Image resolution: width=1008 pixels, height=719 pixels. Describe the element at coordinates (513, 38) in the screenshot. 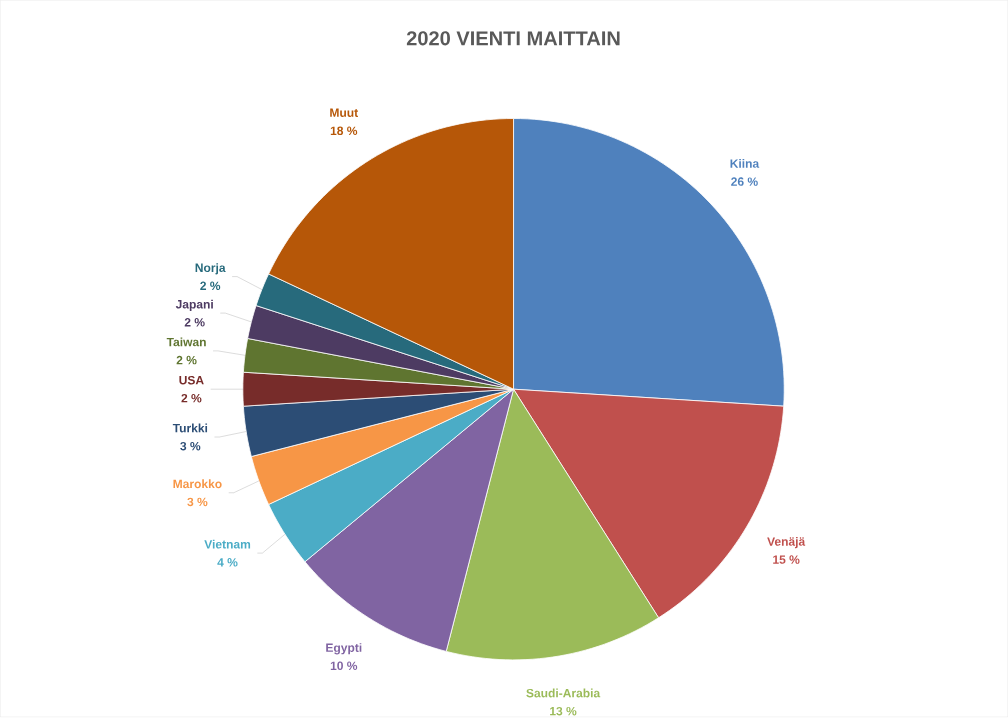

I see `chart-title: 2020 VIENTI MAITTAIN` at that location.